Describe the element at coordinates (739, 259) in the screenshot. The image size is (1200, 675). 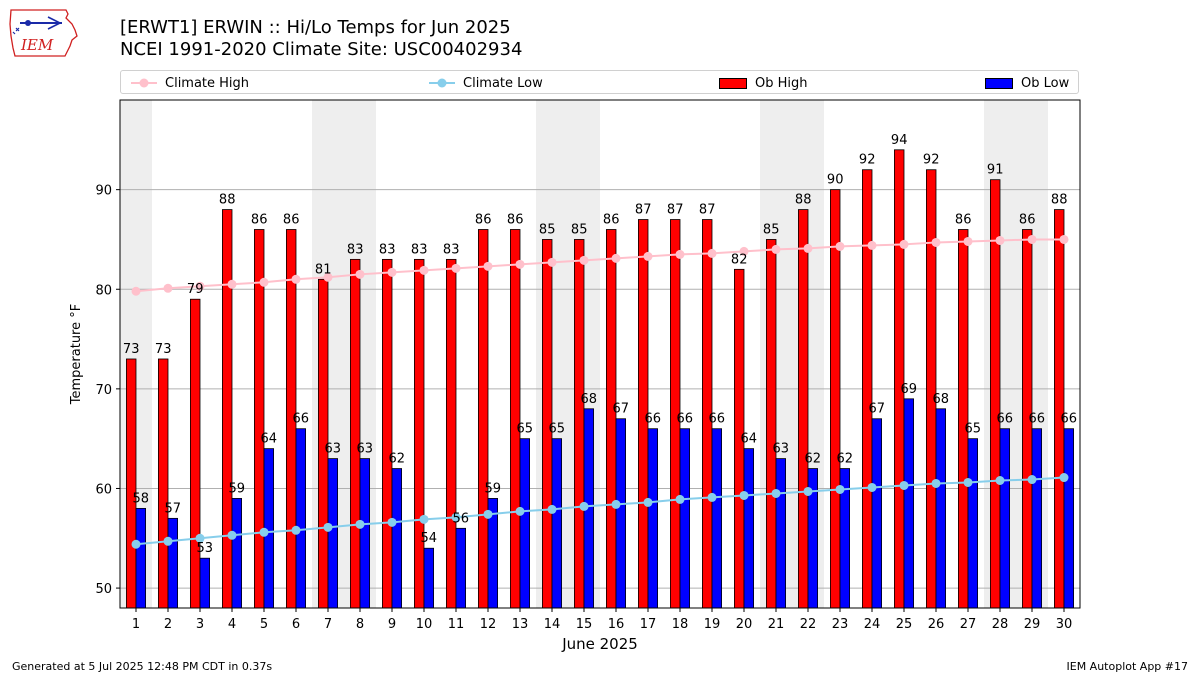
I see `ob-high-label: 82` at that location.